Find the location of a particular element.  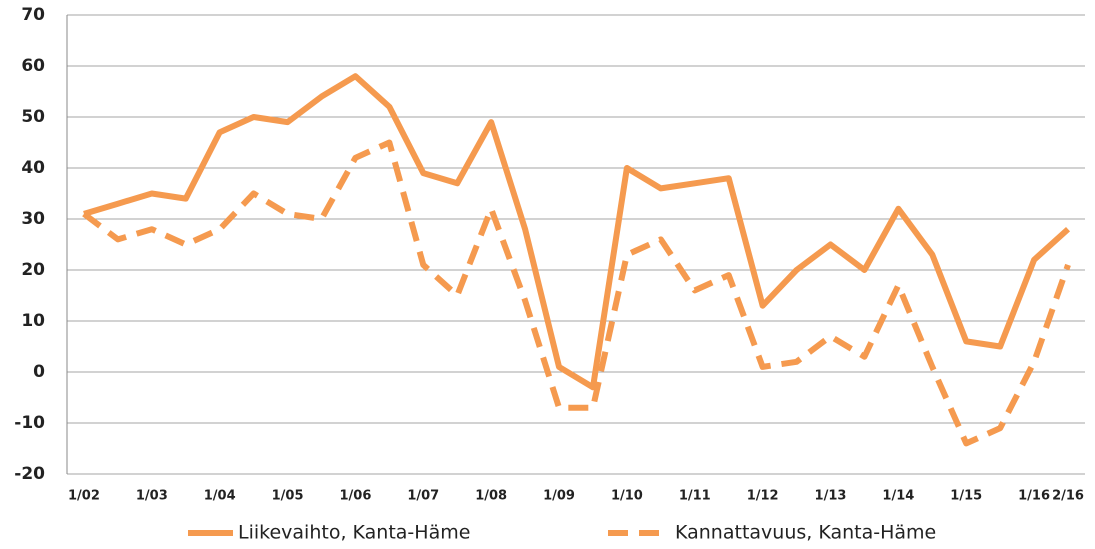

y-tick-label: 30 is located at coordinates (33, 219).